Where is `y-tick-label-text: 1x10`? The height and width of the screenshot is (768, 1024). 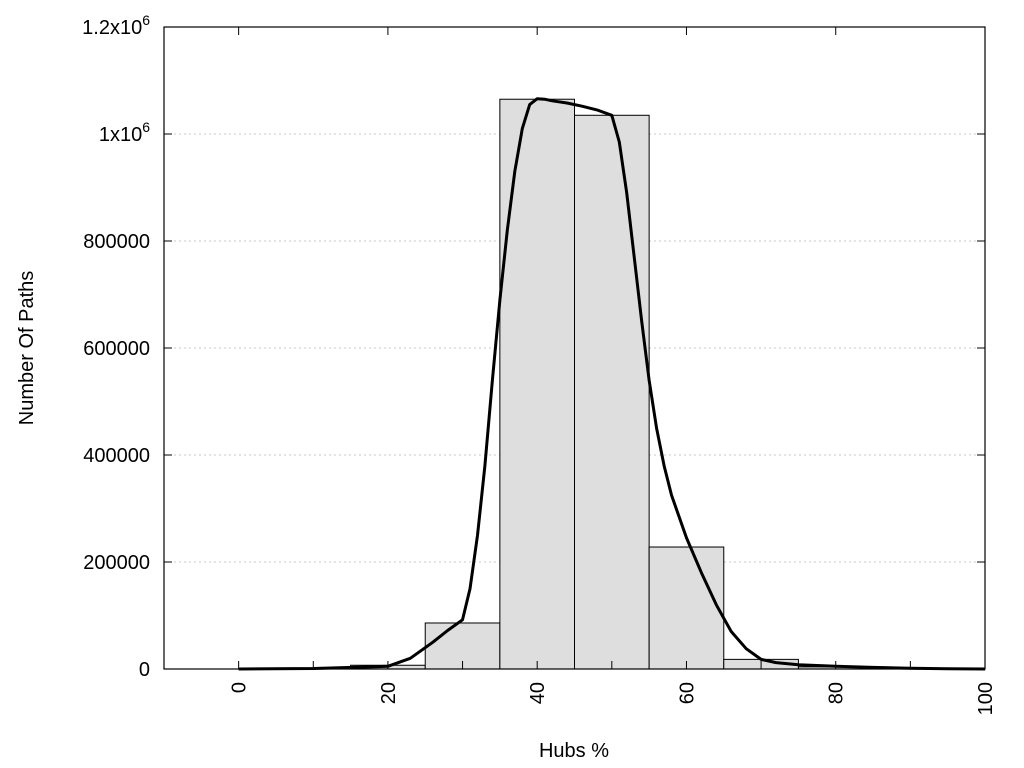
y-tick-label-text: 1x10 is located at coordinates (120, 135).